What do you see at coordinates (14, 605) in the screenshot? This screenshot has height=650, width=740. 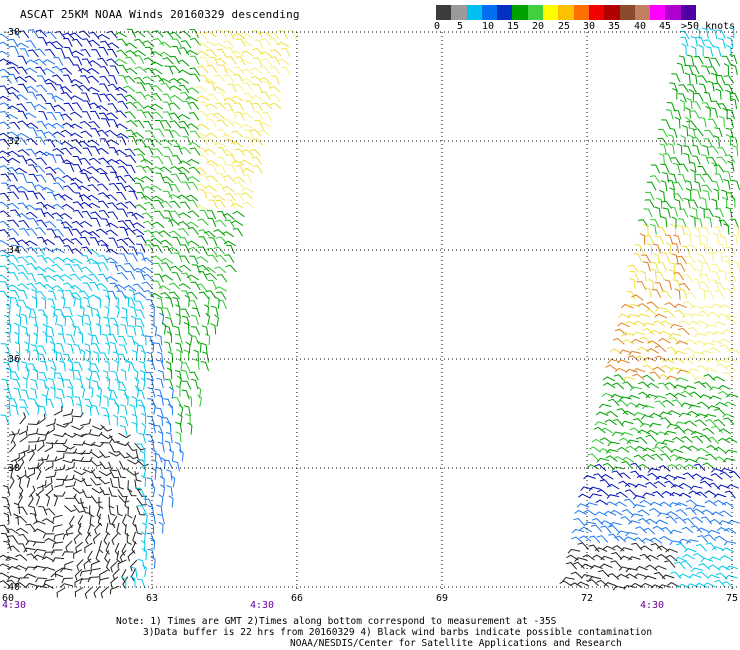 I see `time-label: 4:30` at bounding box center [14, 605].